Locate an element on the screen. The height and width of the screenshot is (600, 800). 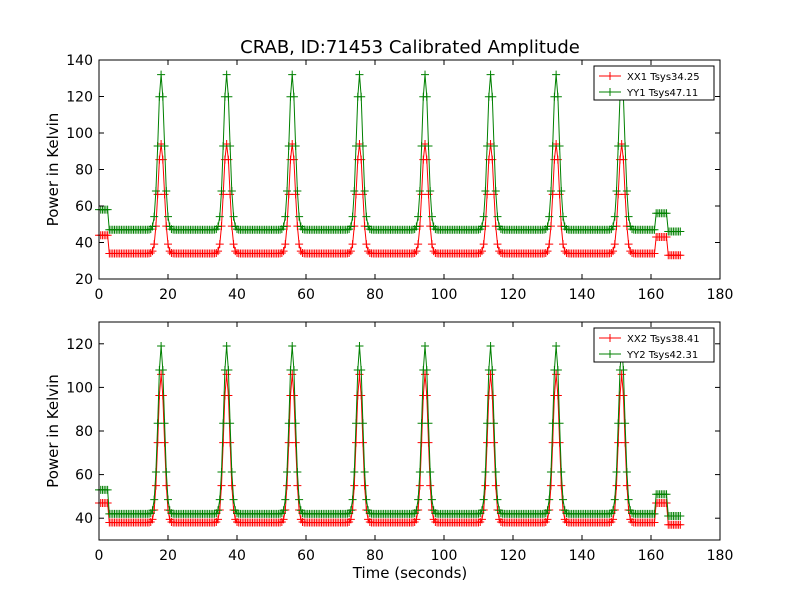
x-tick-label: 140 is located at coordinates (582, 295).